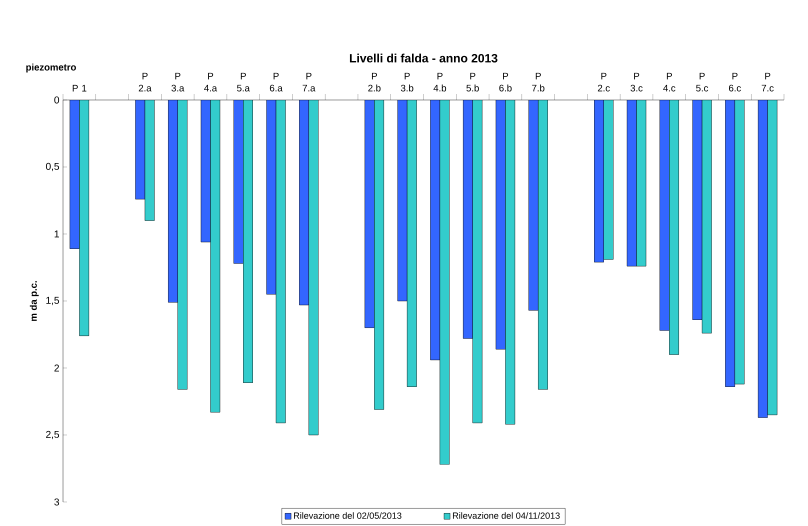  I want to click on y-axis-title: m da p.c., so click(34, 301).